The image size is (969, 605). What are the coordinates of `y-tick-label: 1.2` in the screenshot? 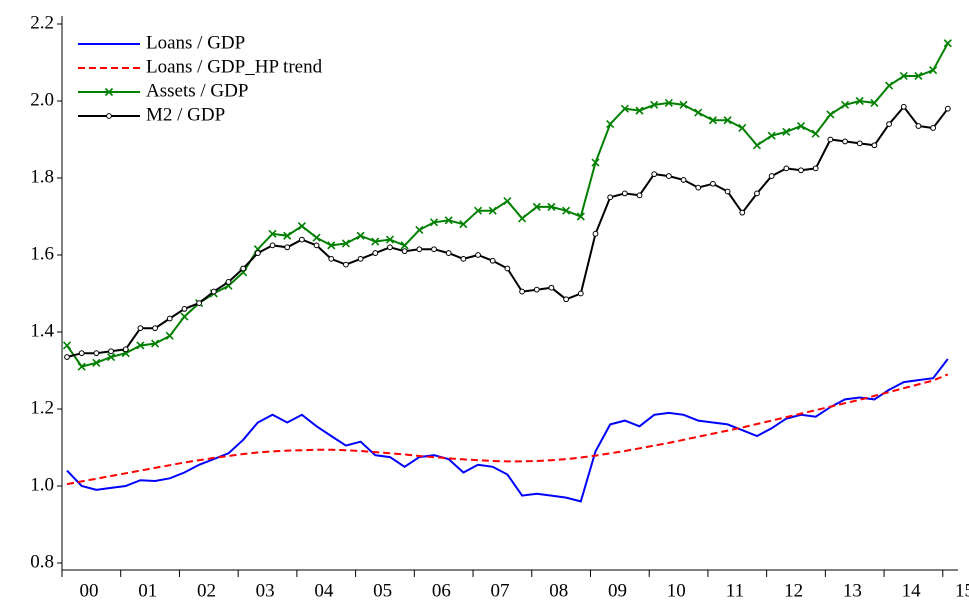 It's located at (42, 407).